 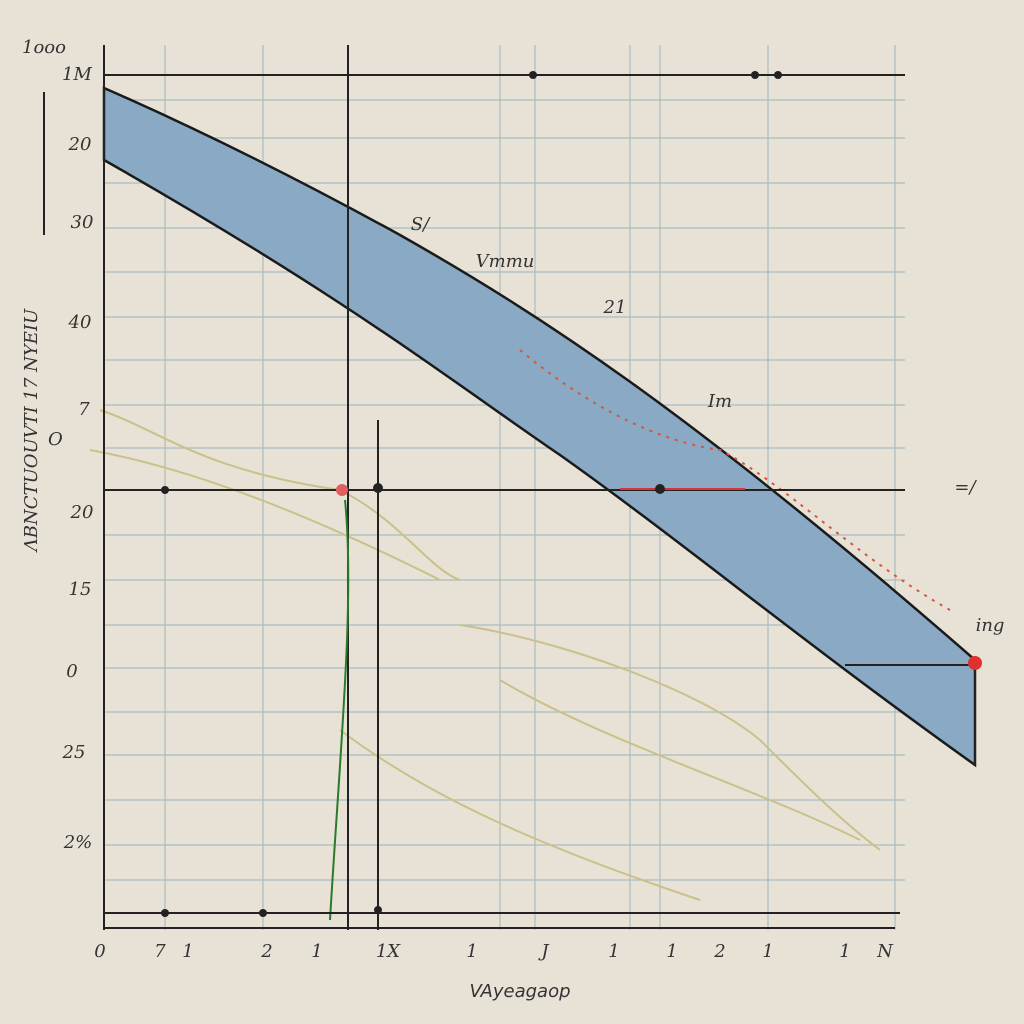 I want to click on y-tick-label: 2%, so click(x=78, y=842).